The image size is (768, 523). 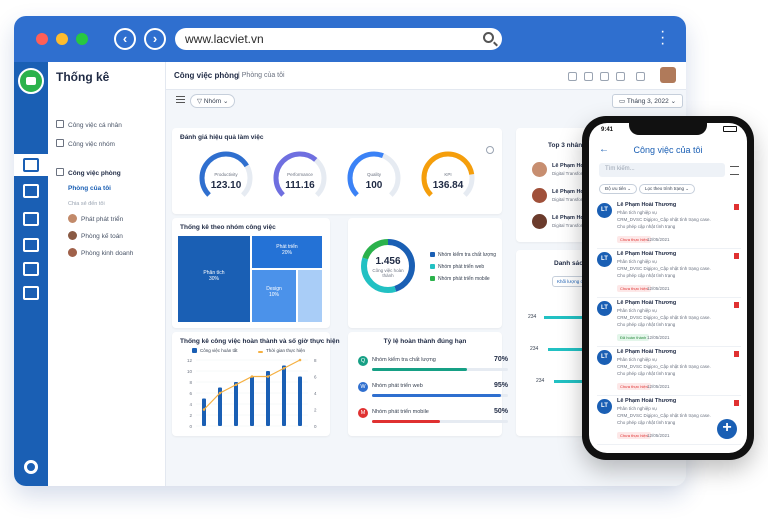 What do you see at coordinates (155, 39) in the screenshot?
I see `forward-icon: ›` at bounding box center [155, 39].